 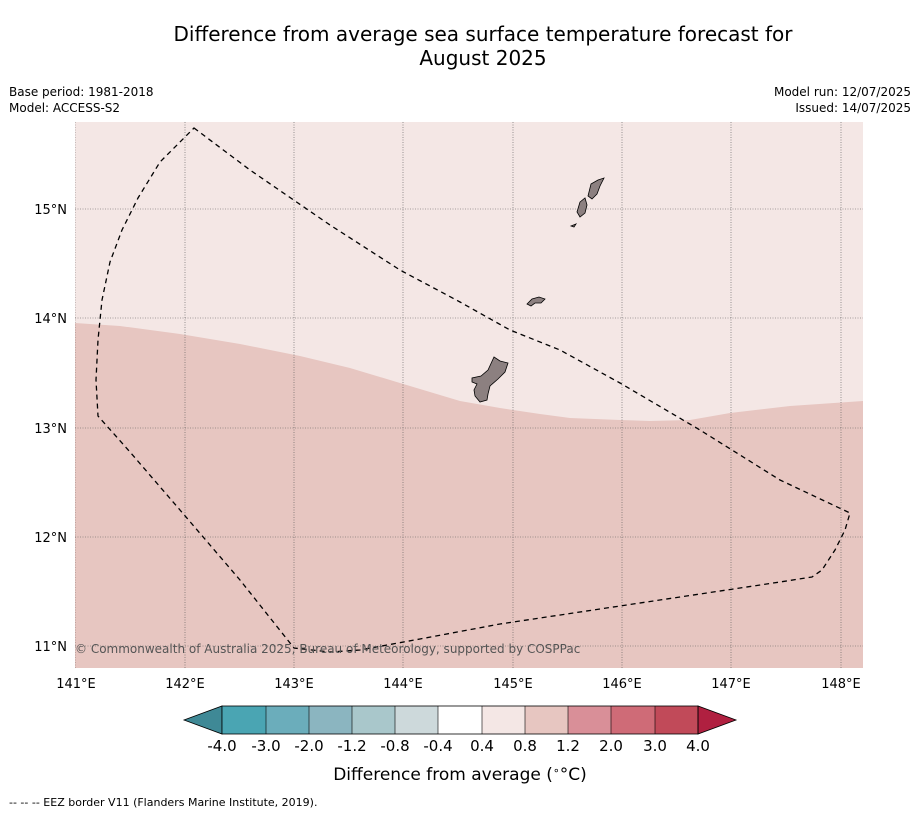 I want to click on colorbar-tick: 1.2, so click(x=568, y=746).